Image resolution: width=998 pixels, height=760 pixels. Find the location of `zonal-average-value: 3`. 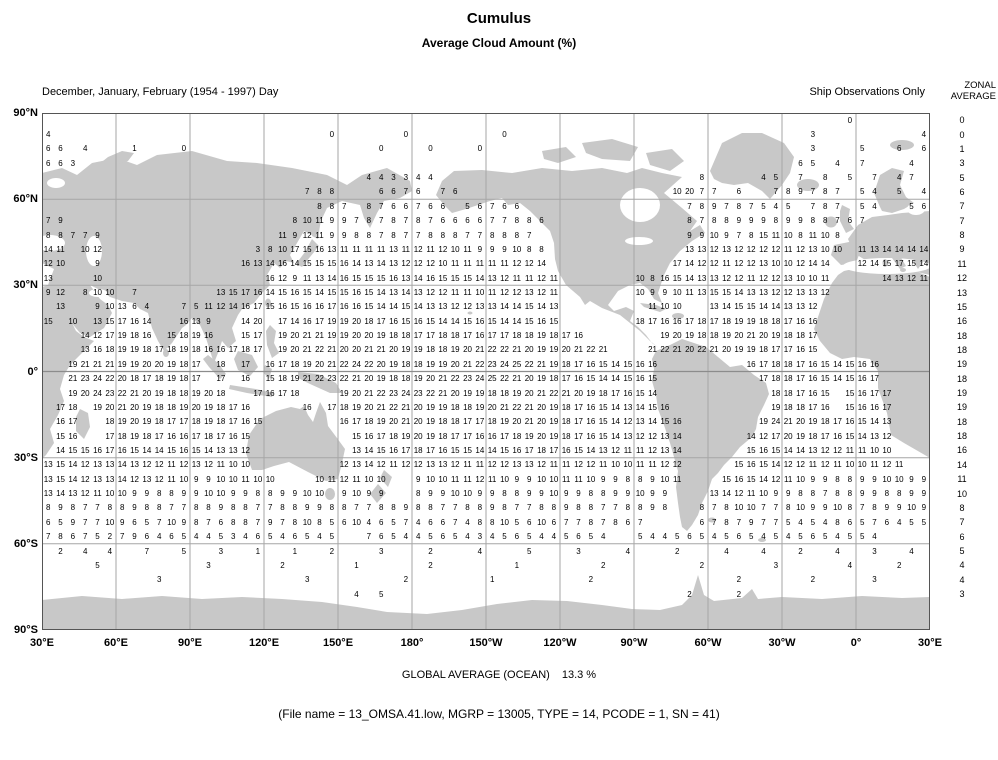

zonal-average-value: 3 is located at coordinates (962, 163).